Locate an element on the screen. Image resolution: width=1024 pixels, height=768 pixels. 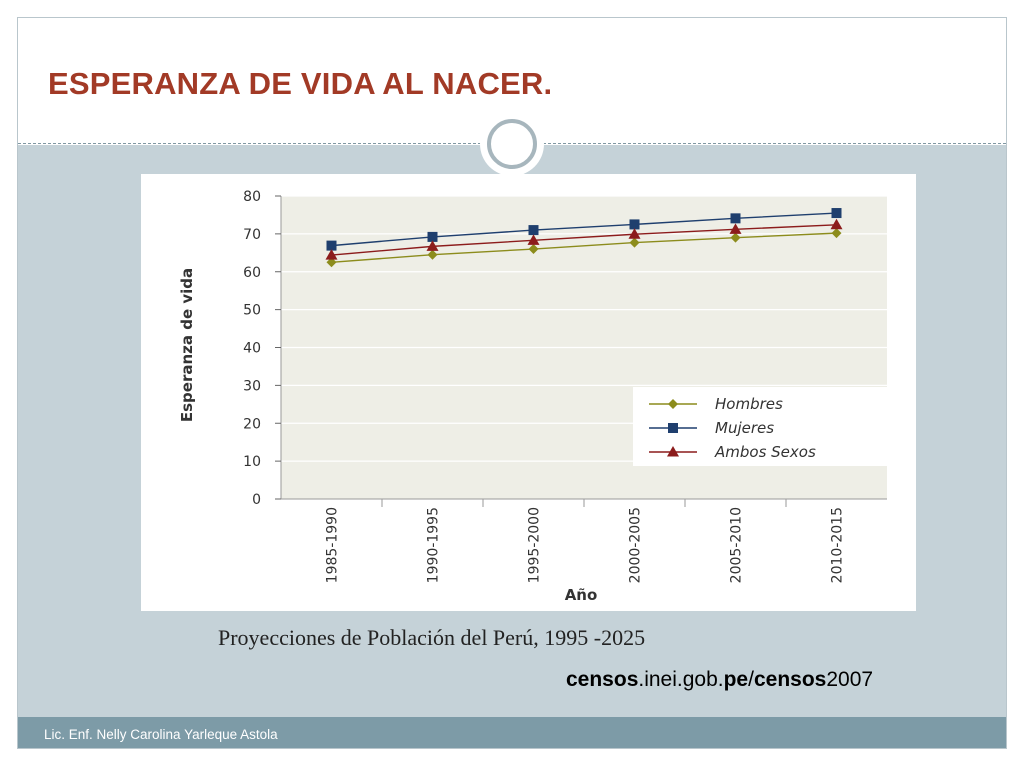
legend-label-mujeres: Mujeres is located at coordinates (744, 428).